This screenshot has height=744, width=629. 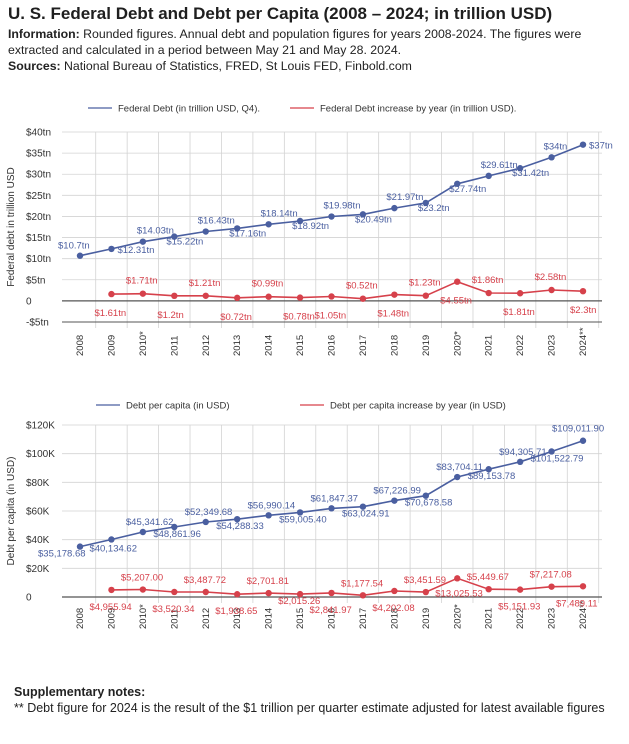 What do you see at coordinates (174, 346) in the screenshot?
I see `x-tick-label: 2011` at bounding box center [174, 346].